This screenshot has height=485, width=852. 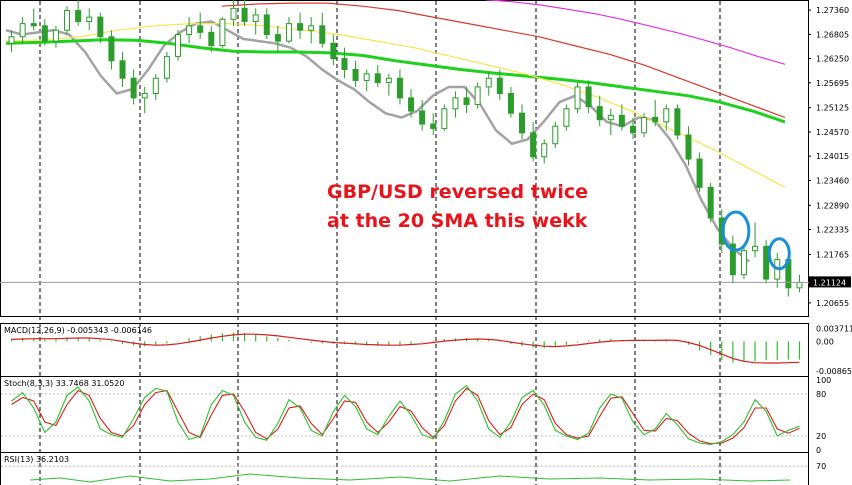 I want to click on stoch-tick-label: 80, so click(x=821, y=394).